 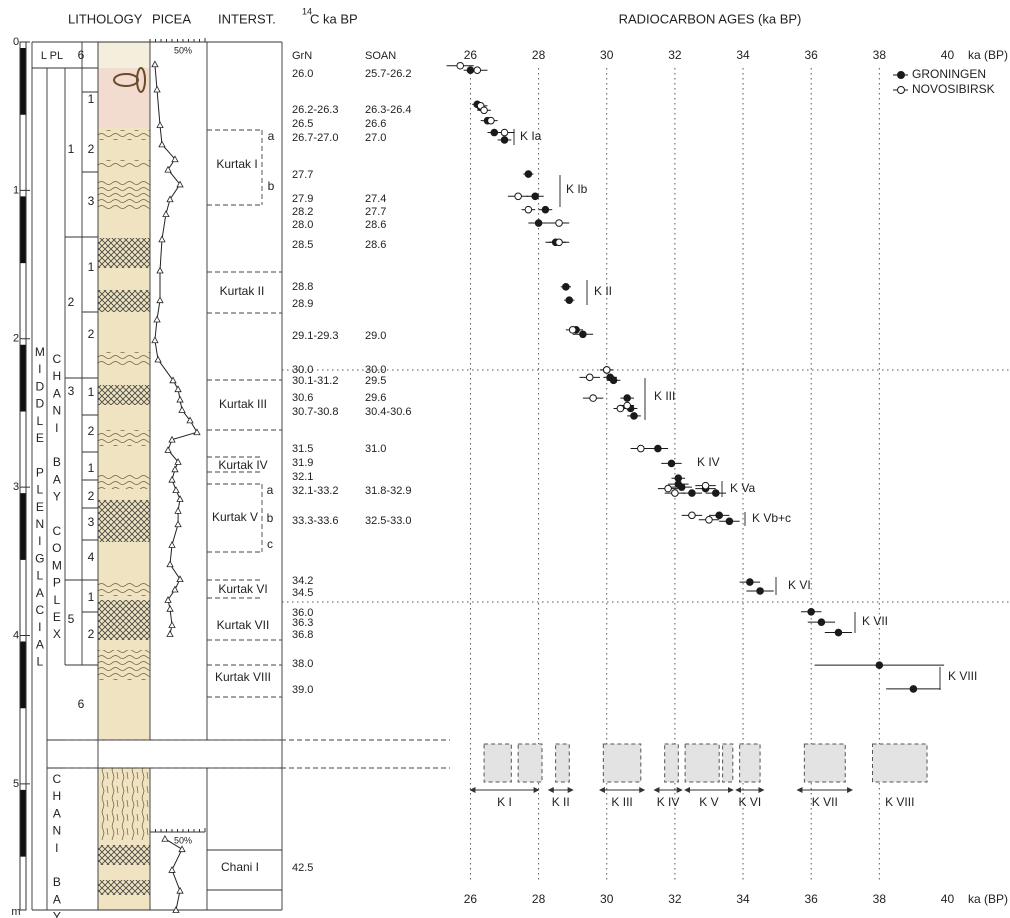 I want to click on interstadial-name: Kurtak V, so click(x=235, y=517).